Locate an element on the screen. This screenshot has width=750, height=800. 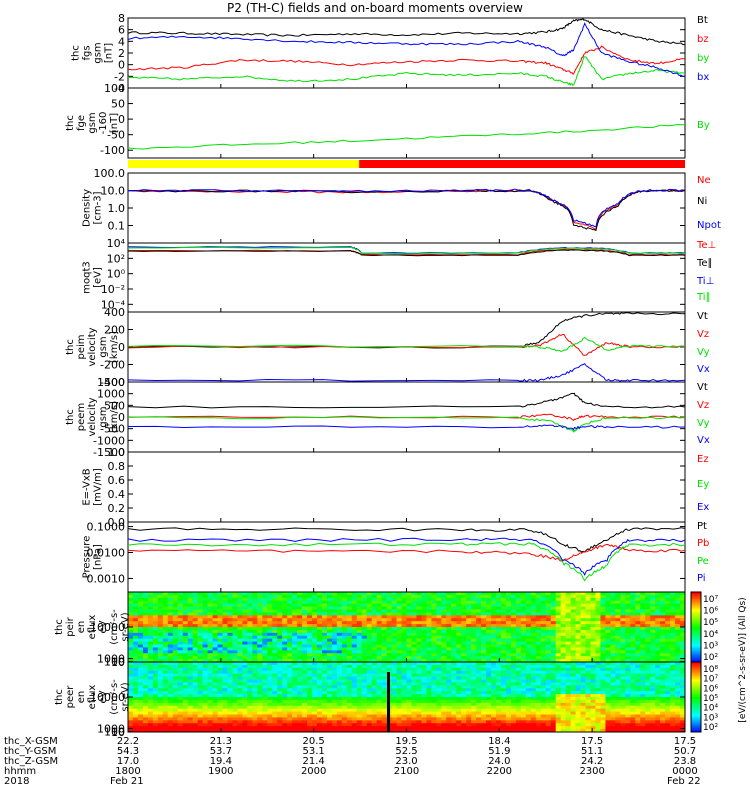
legend-entry: By is located at coordinates (703, 125).